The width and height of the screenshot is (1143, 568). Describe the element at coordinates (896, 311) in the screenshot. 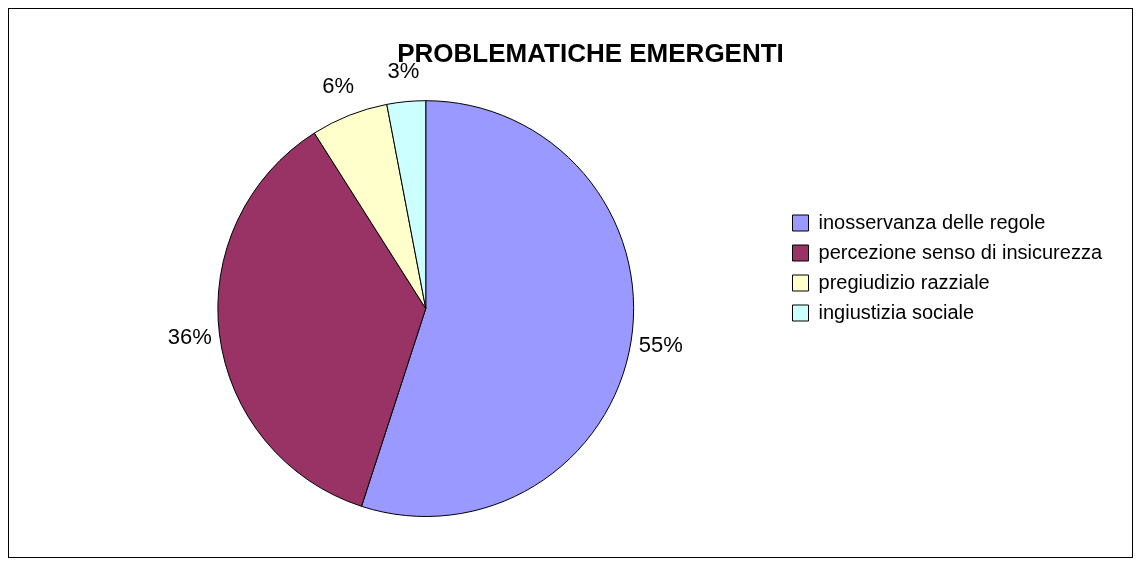

I see `legend-label: ingiustizia sociale` at that location.